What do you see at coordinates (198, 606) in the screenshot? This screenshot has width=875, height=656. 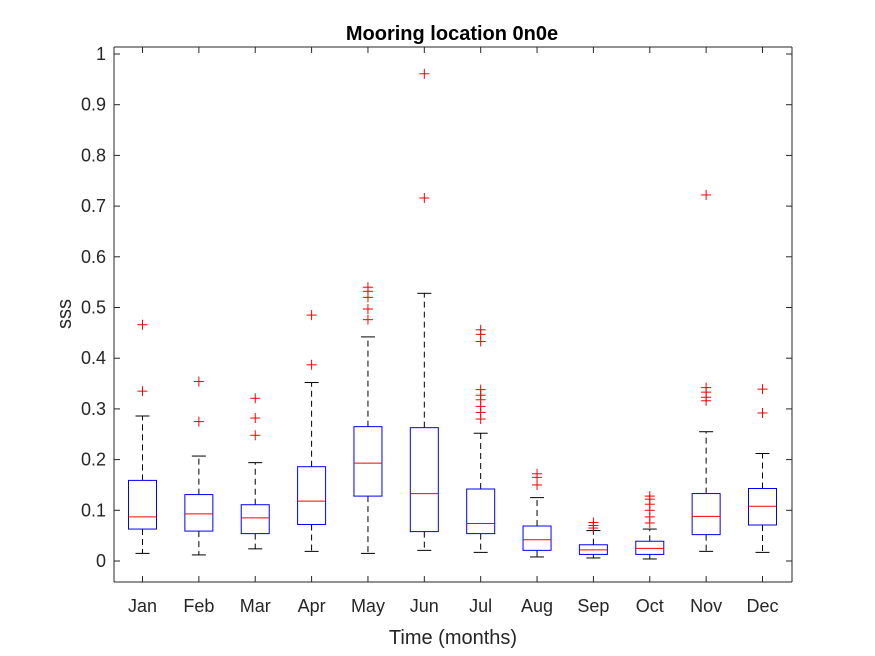 I see `x-tick-label-feb: Feb` at bounding box center [198, 606].